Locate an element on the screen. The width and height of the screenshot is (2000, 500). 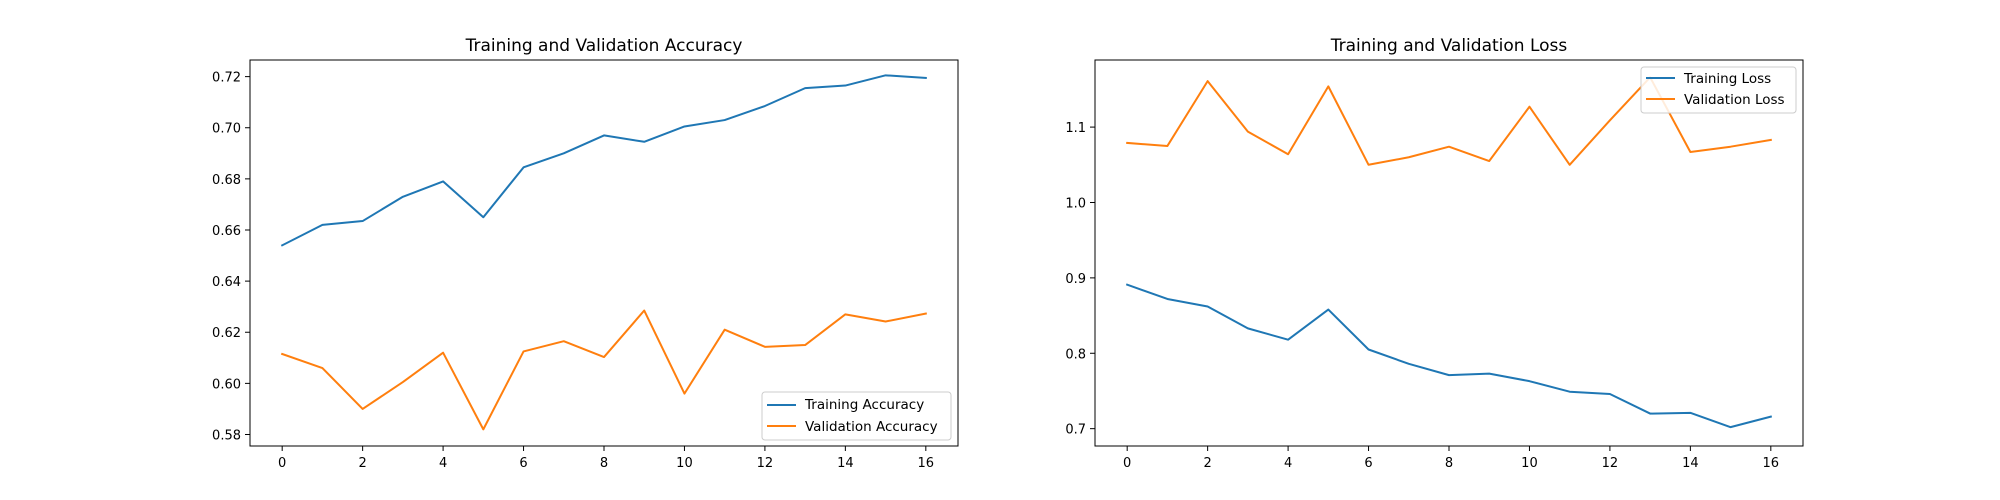
accuracy-x-tick-label: 2 is located at coordinates (362, 463).